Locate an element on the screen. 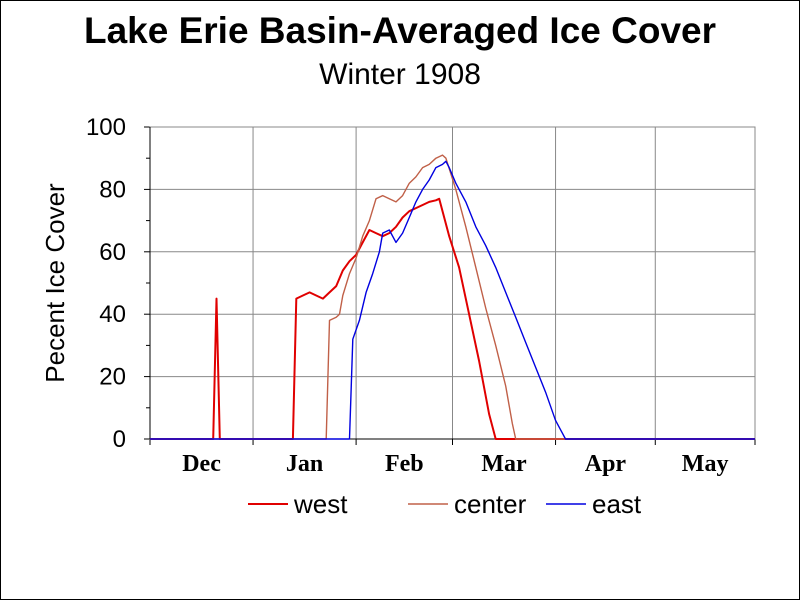 The height and width of the screenshot is (600, 800). x-tick-label: May is located at coordinates (705, 464).